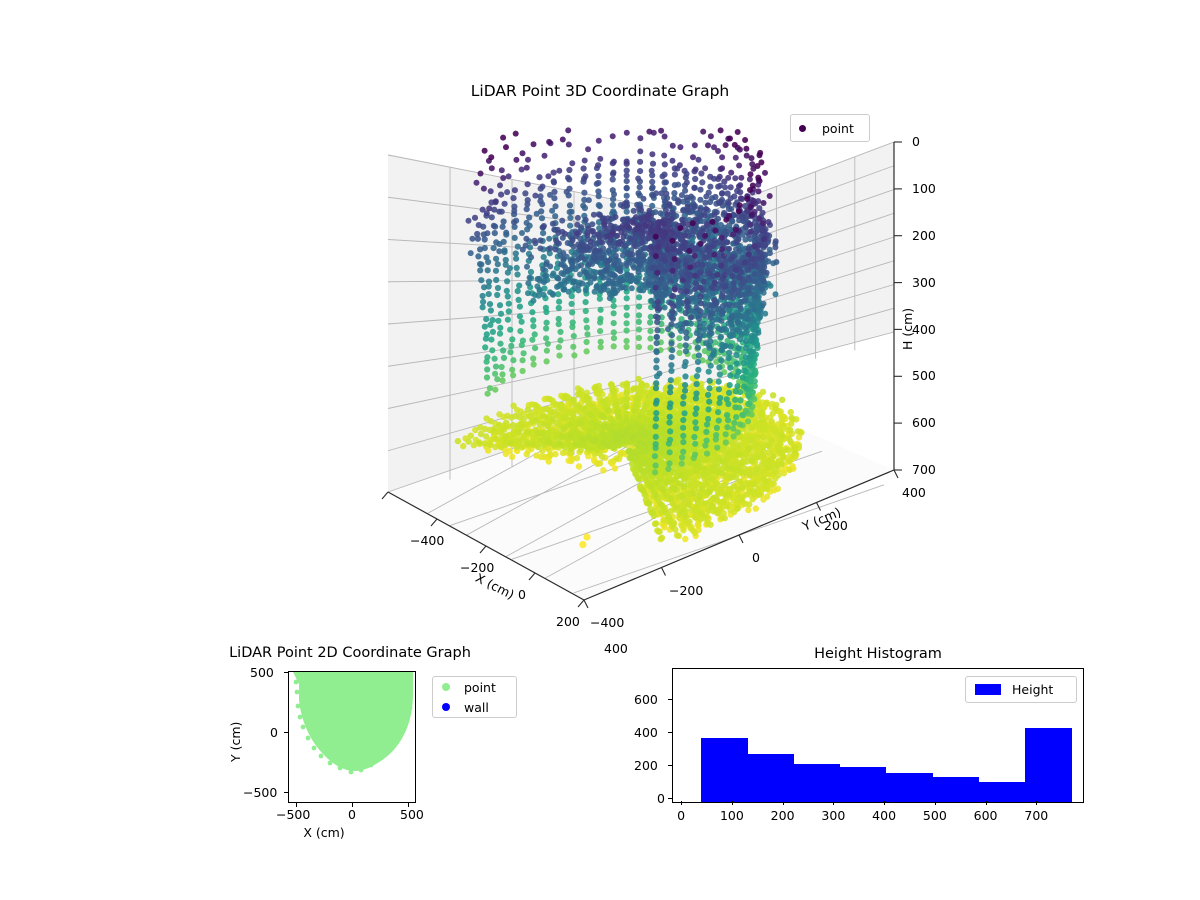 Image resolution: width=1200 pixels, height=900 pixels. What do you see at coordinates (898, 306) in the screenshot?
I see `tickmarks-z` at bounding box center [898, 306].